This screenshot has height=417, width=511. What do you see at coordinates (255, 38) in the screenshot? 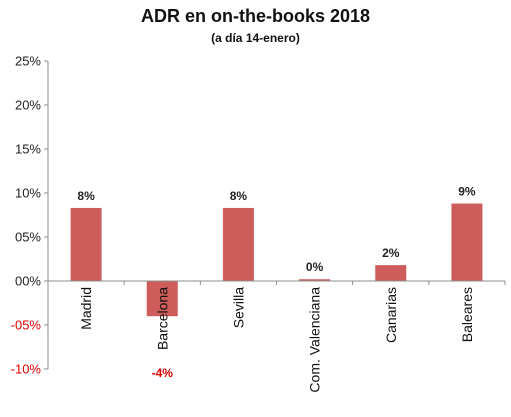
I see `chart-subtitle: (a día 14-enero)` at bounding box center [255, 38].